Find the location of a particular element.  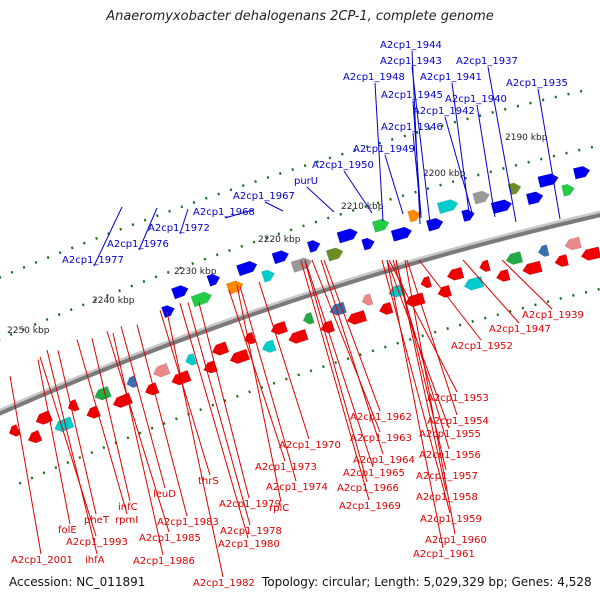

gene-label-top: A2cp1_1976 is located at coordinates (138, 244).